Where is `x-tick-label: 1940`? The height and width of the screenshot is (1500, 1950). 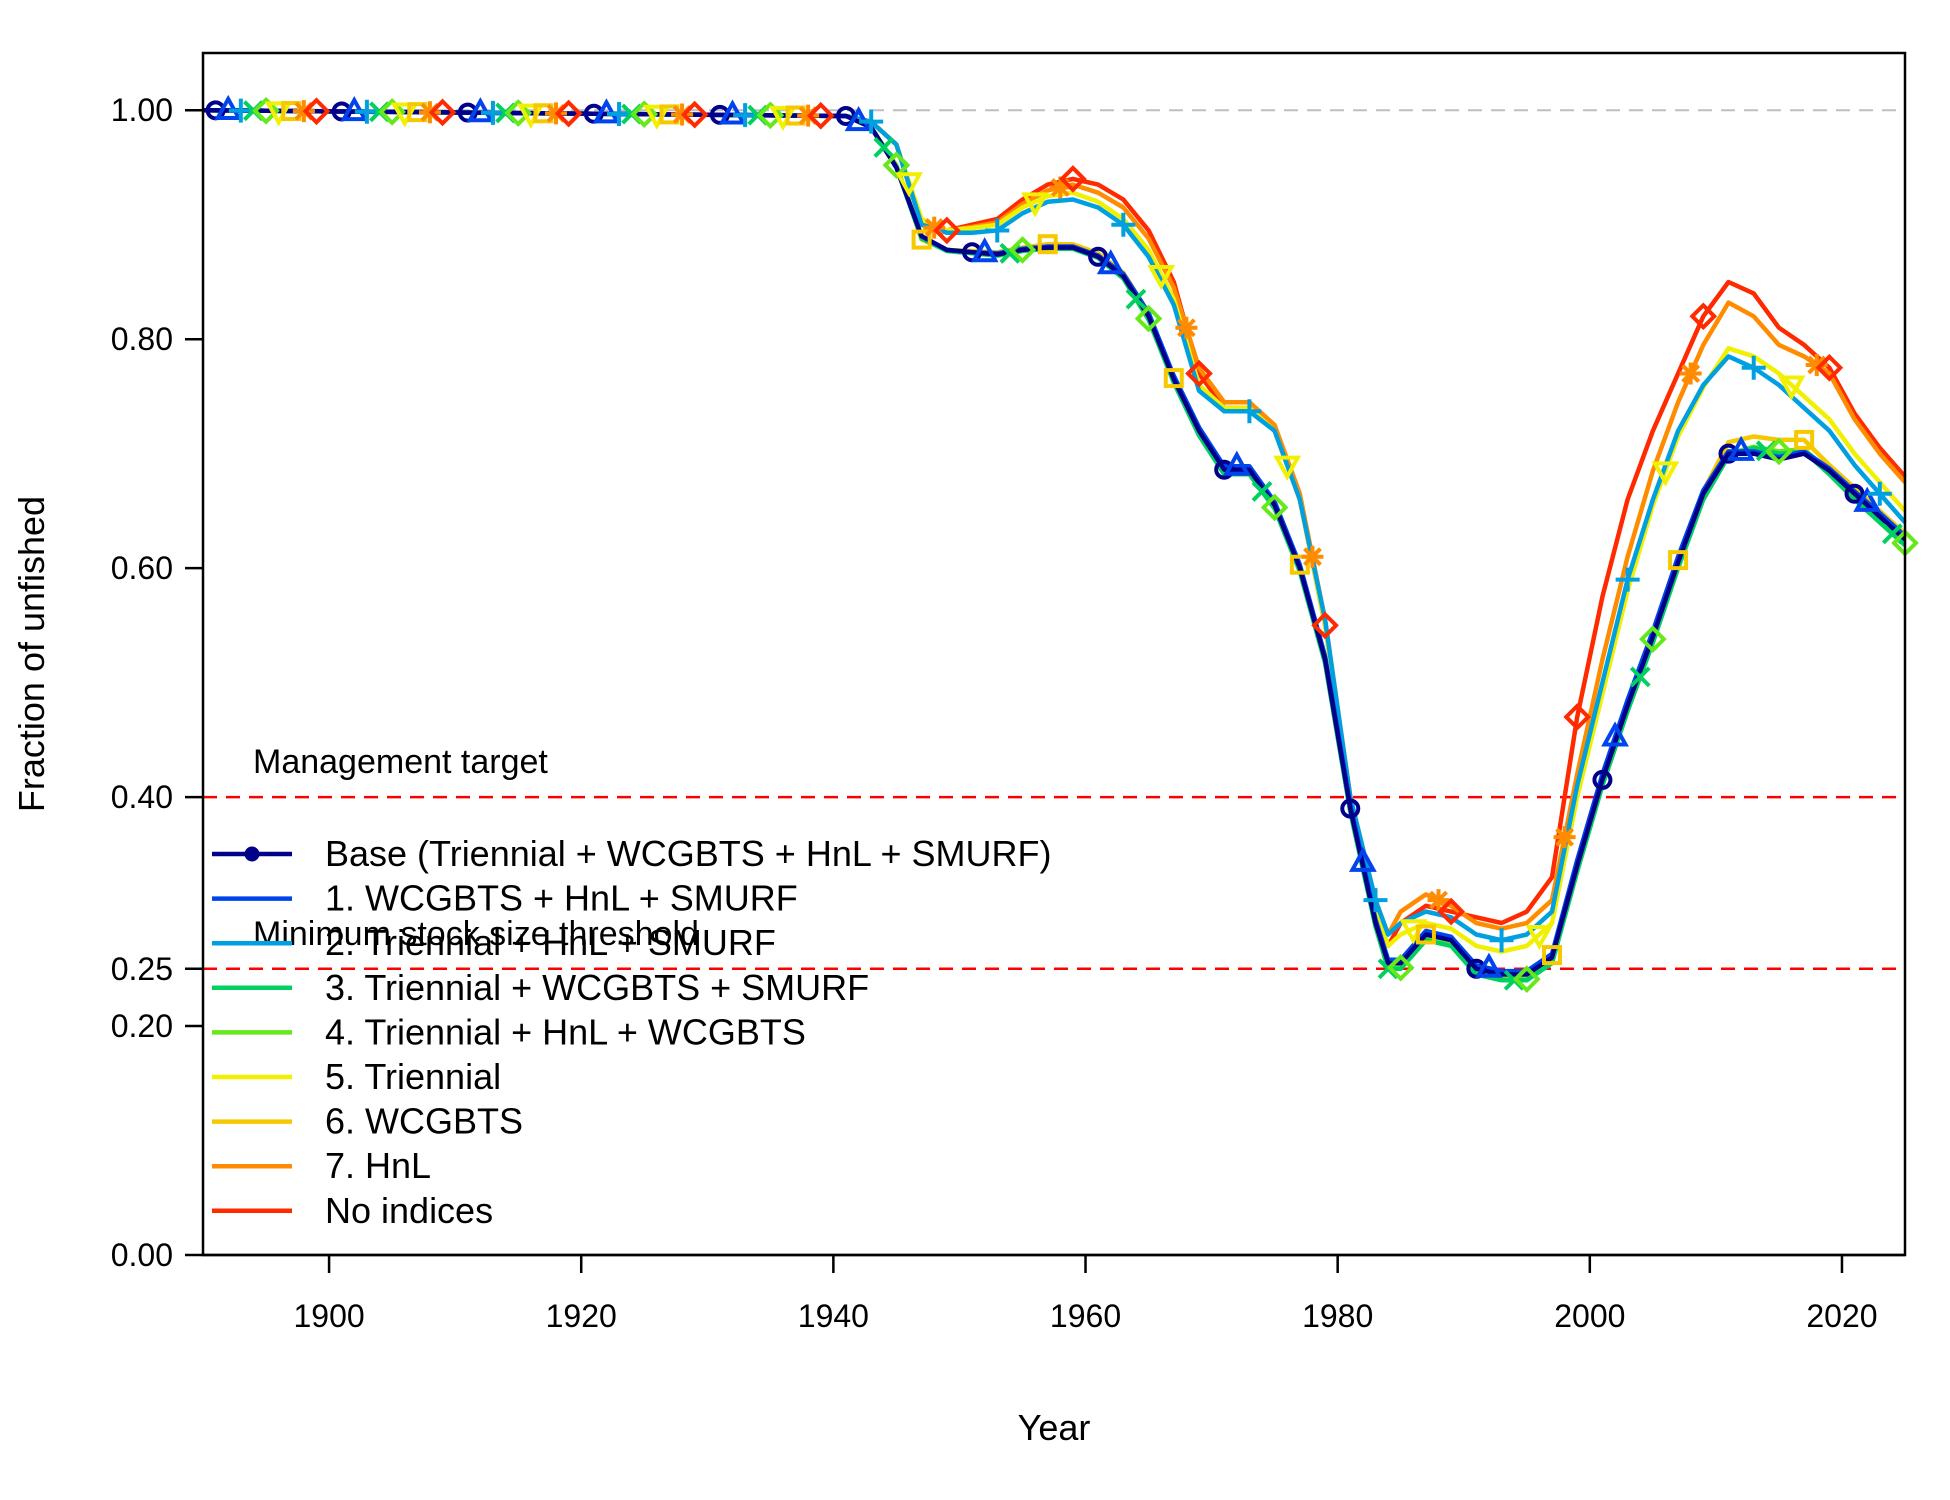
x-tick-label: 1940 is located at coordinates (833, 1316).